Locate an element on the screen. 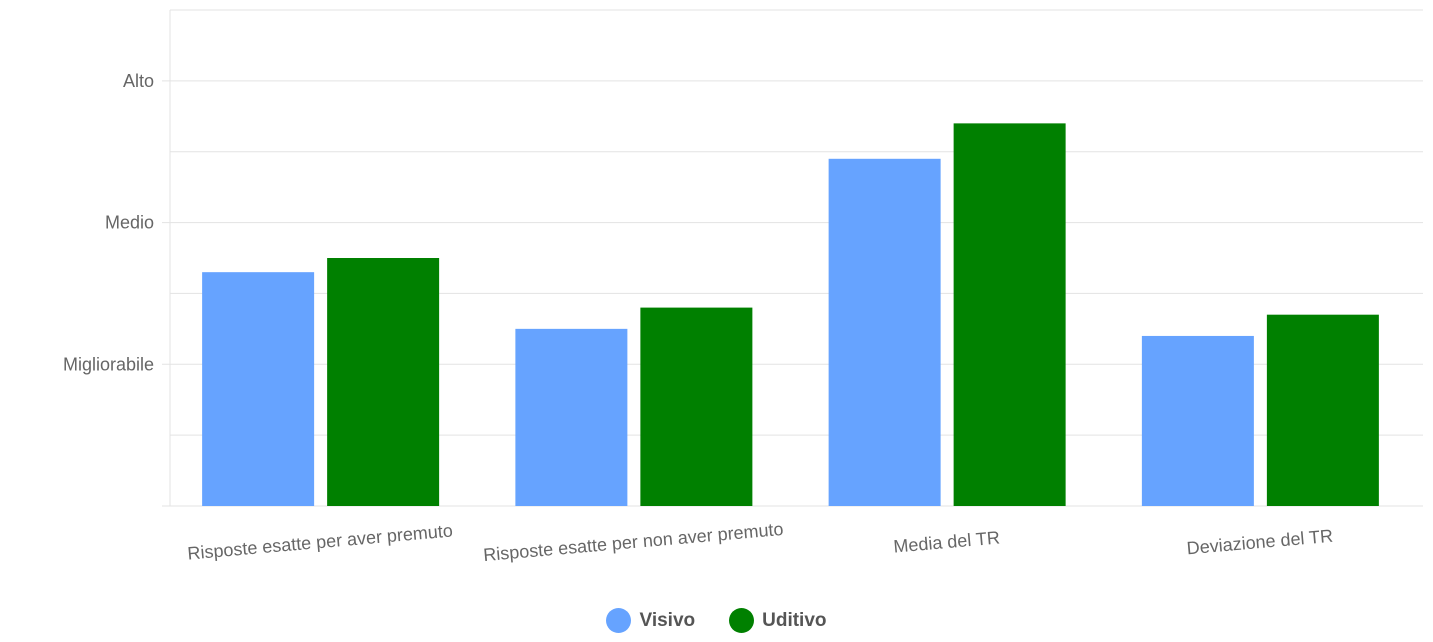 This screenshot has height=642, width=1433. legend-label: Visivo is located at coordinates (667, 620).